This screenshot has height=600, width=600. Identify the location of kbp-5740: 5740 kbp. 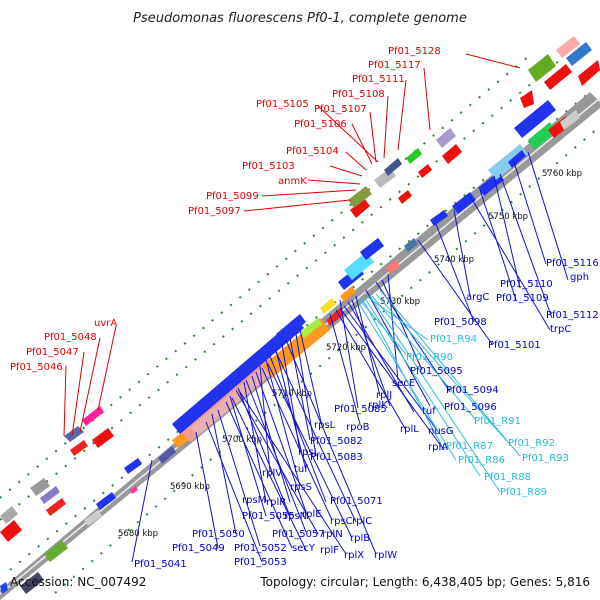
(454, 260).